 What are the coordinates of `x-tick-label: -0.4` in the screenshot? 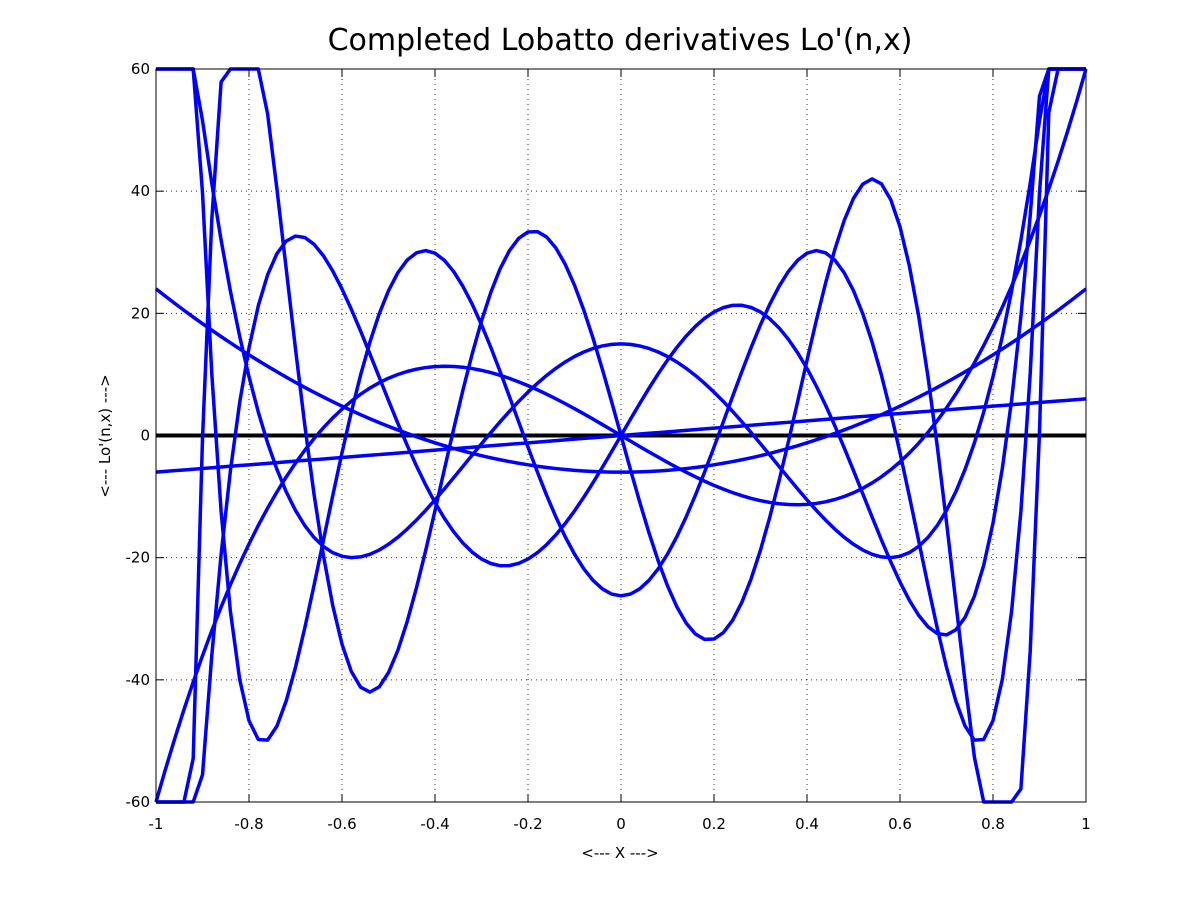 It's located at (434, 824).